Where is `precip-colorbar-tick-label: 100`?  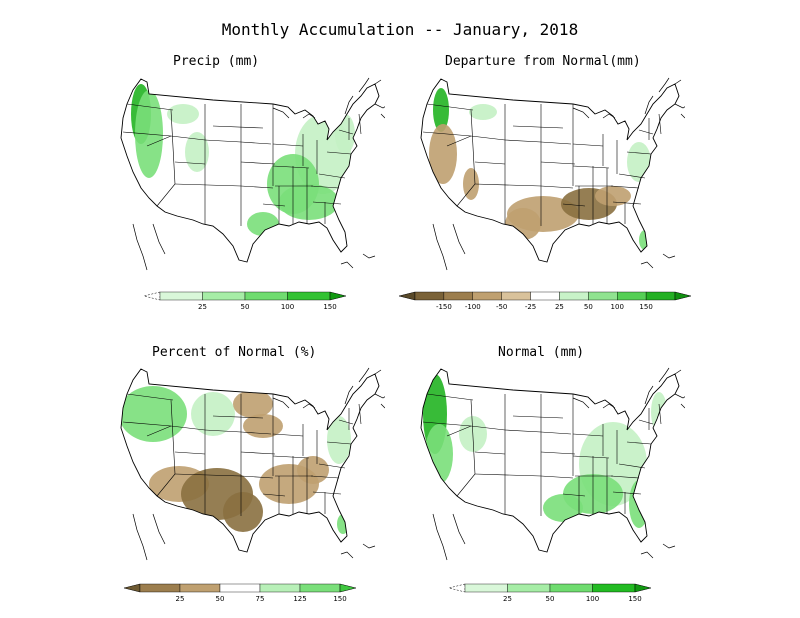 precip-colorbar-tick-label: 100 is located at coordinates (287, 307).